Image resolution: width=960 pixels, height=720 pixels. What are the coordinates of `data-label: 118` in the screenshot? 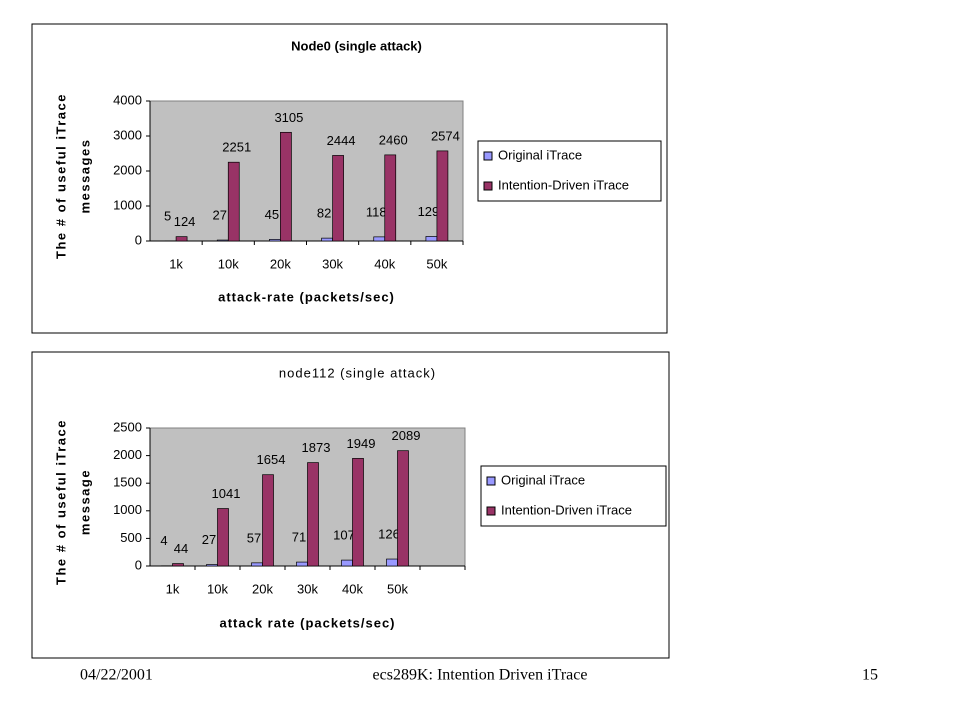 It's located at (376, 211).